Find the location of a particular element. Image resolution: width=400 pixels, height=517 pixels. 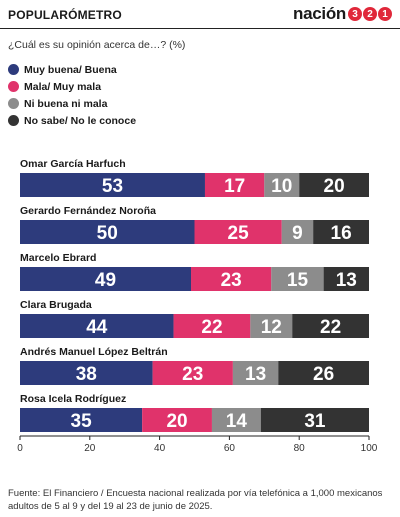

legend-label: Muy buena/ Buena is located at coordinates (70, 69).